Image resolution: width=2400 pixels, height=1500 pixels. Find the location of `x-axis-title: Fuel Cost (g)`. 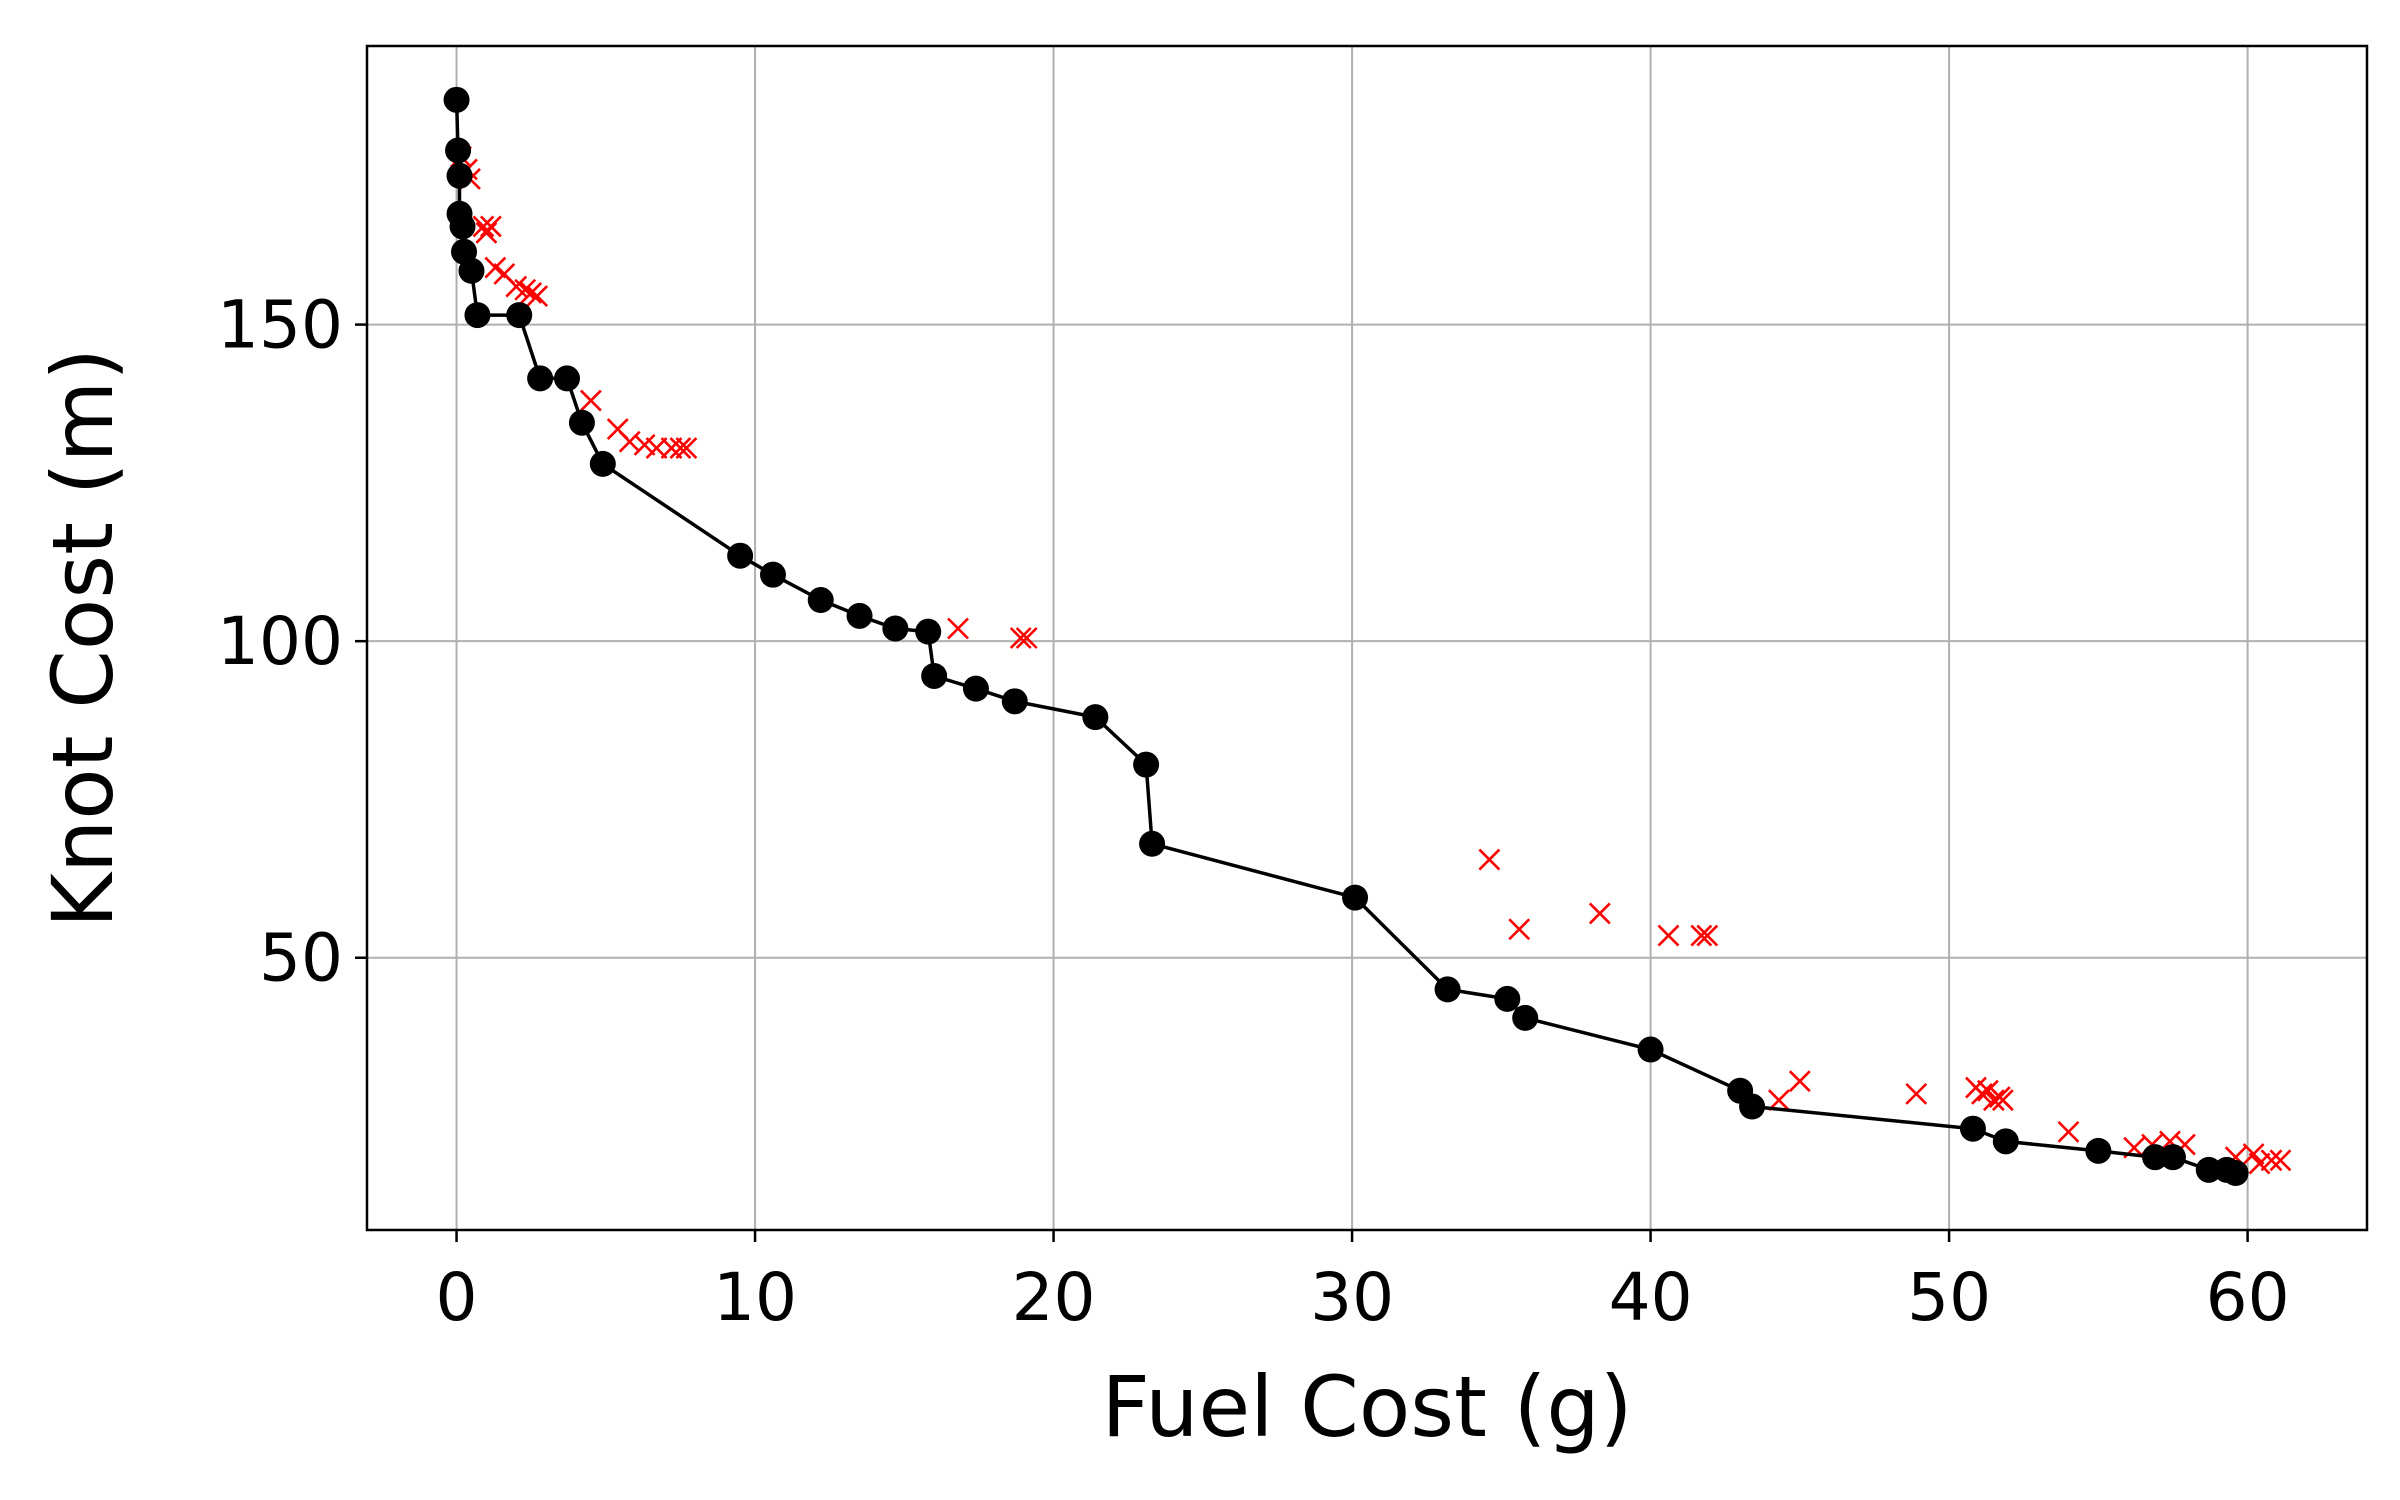

x-axis-title: Fuel Cost (g) is located at coordinates (1367, 1407).